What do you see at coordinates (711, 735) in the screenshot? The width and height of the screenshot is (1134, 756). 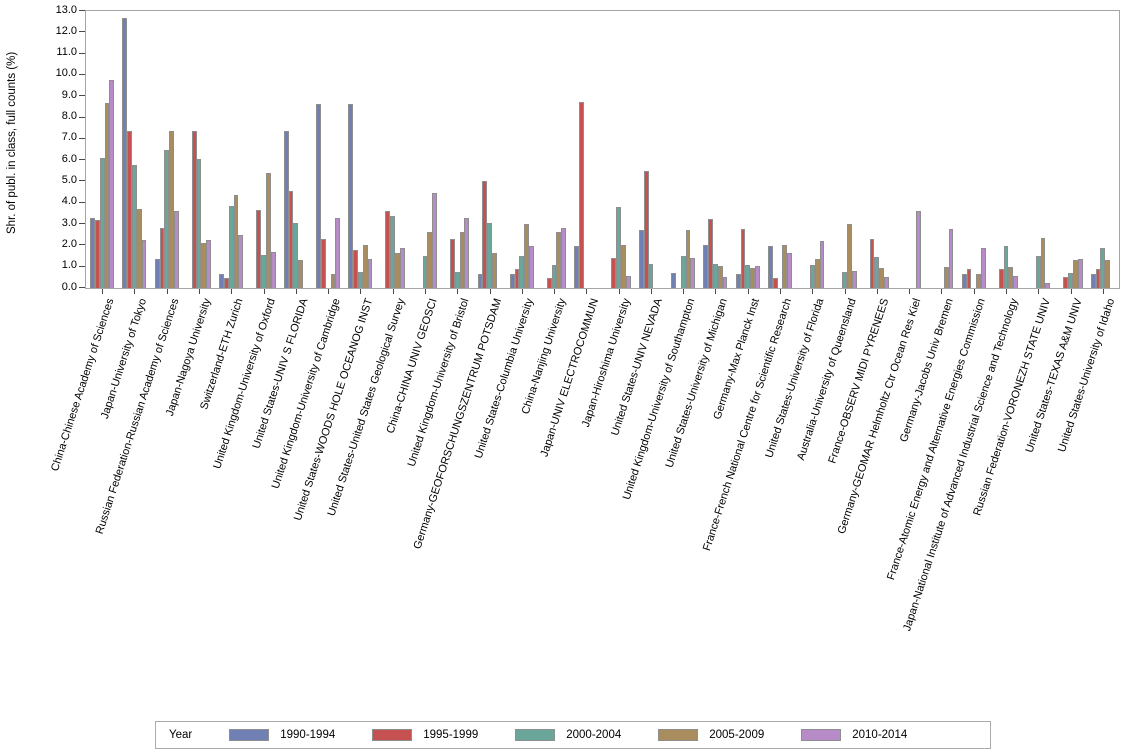 I see `legend-entry: 2005-2009` at bounding box center [711, 735].